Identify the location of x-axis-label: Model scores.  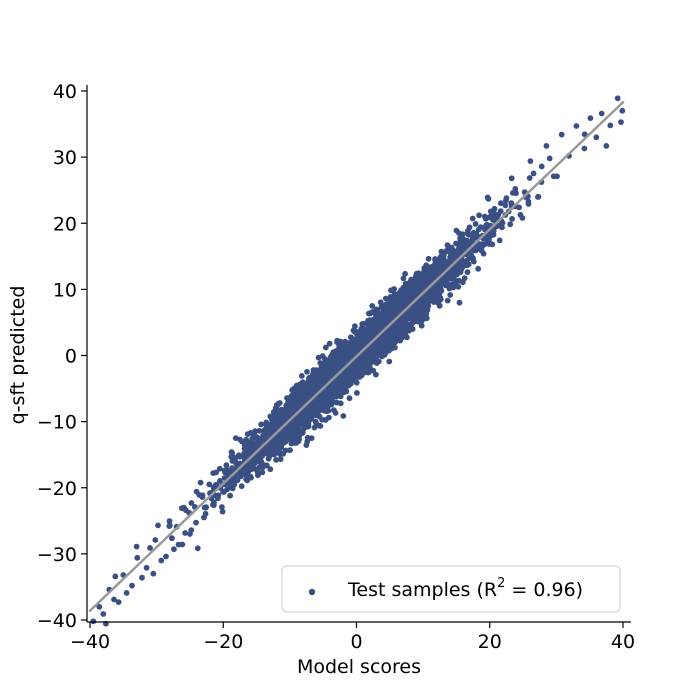
(359, 667).